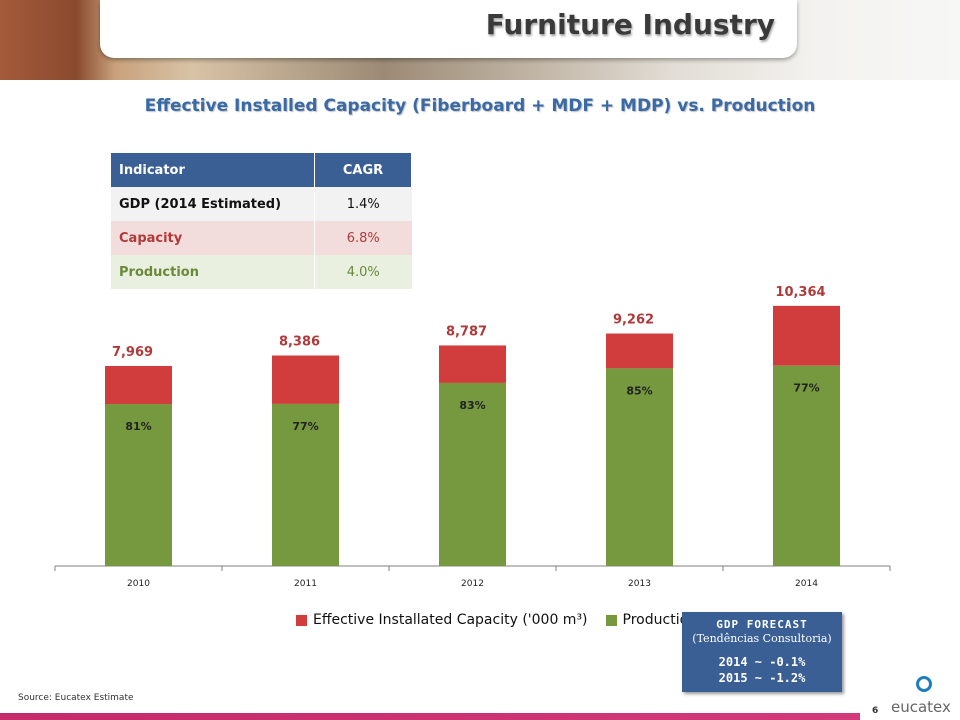 This screenshot has height=720, width=960. What do you see at coordinates (213, 238) in the screenshot?
I see `row-indicator: Capacity` at bounding box center [213, 238].